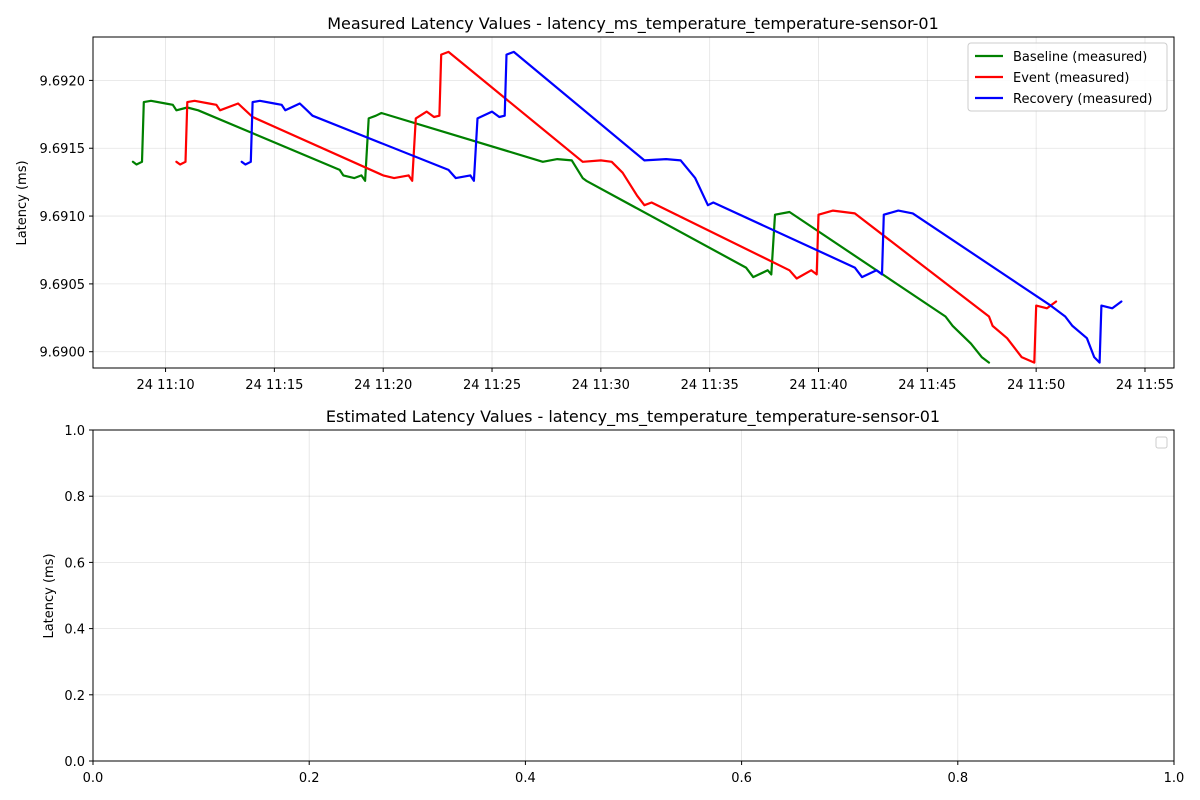 The image size is (1200, 800). What do you see at coordinates (1080, 57) in the screenshot?
I see `legend-label-baseline: Baseline (measured)` at bounding box center [1080, 57].